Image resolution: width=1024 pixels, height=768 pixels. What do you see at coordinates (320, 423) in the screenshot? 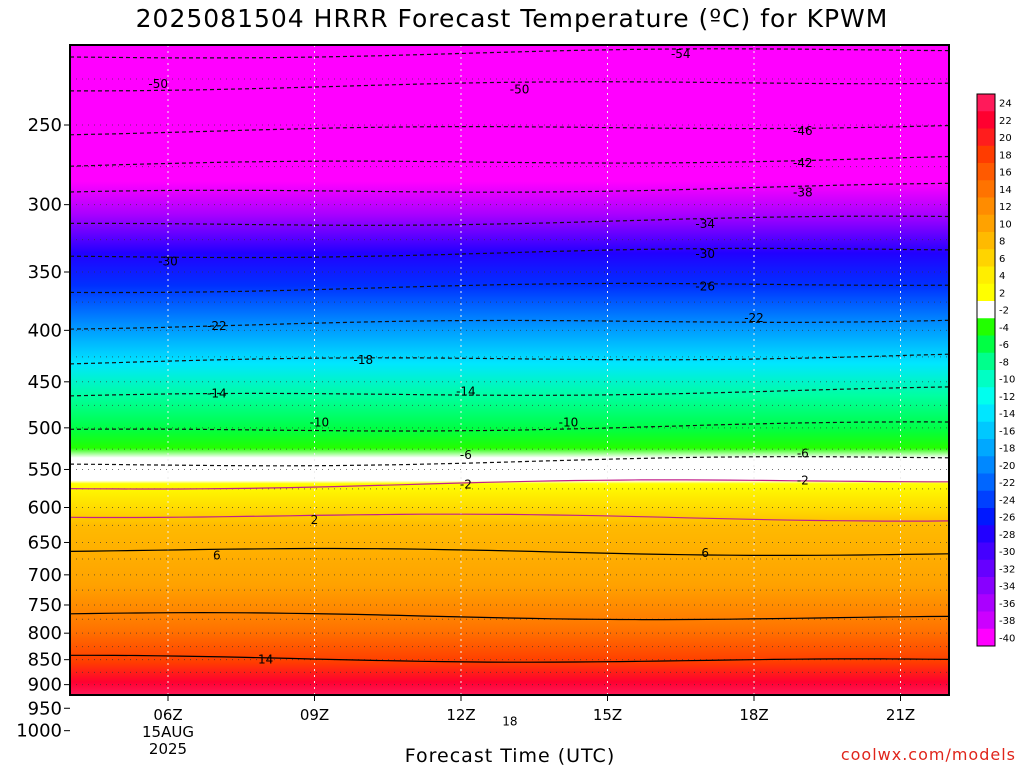
I see `isotherm-label: -10` at bounding box center [320, 423].